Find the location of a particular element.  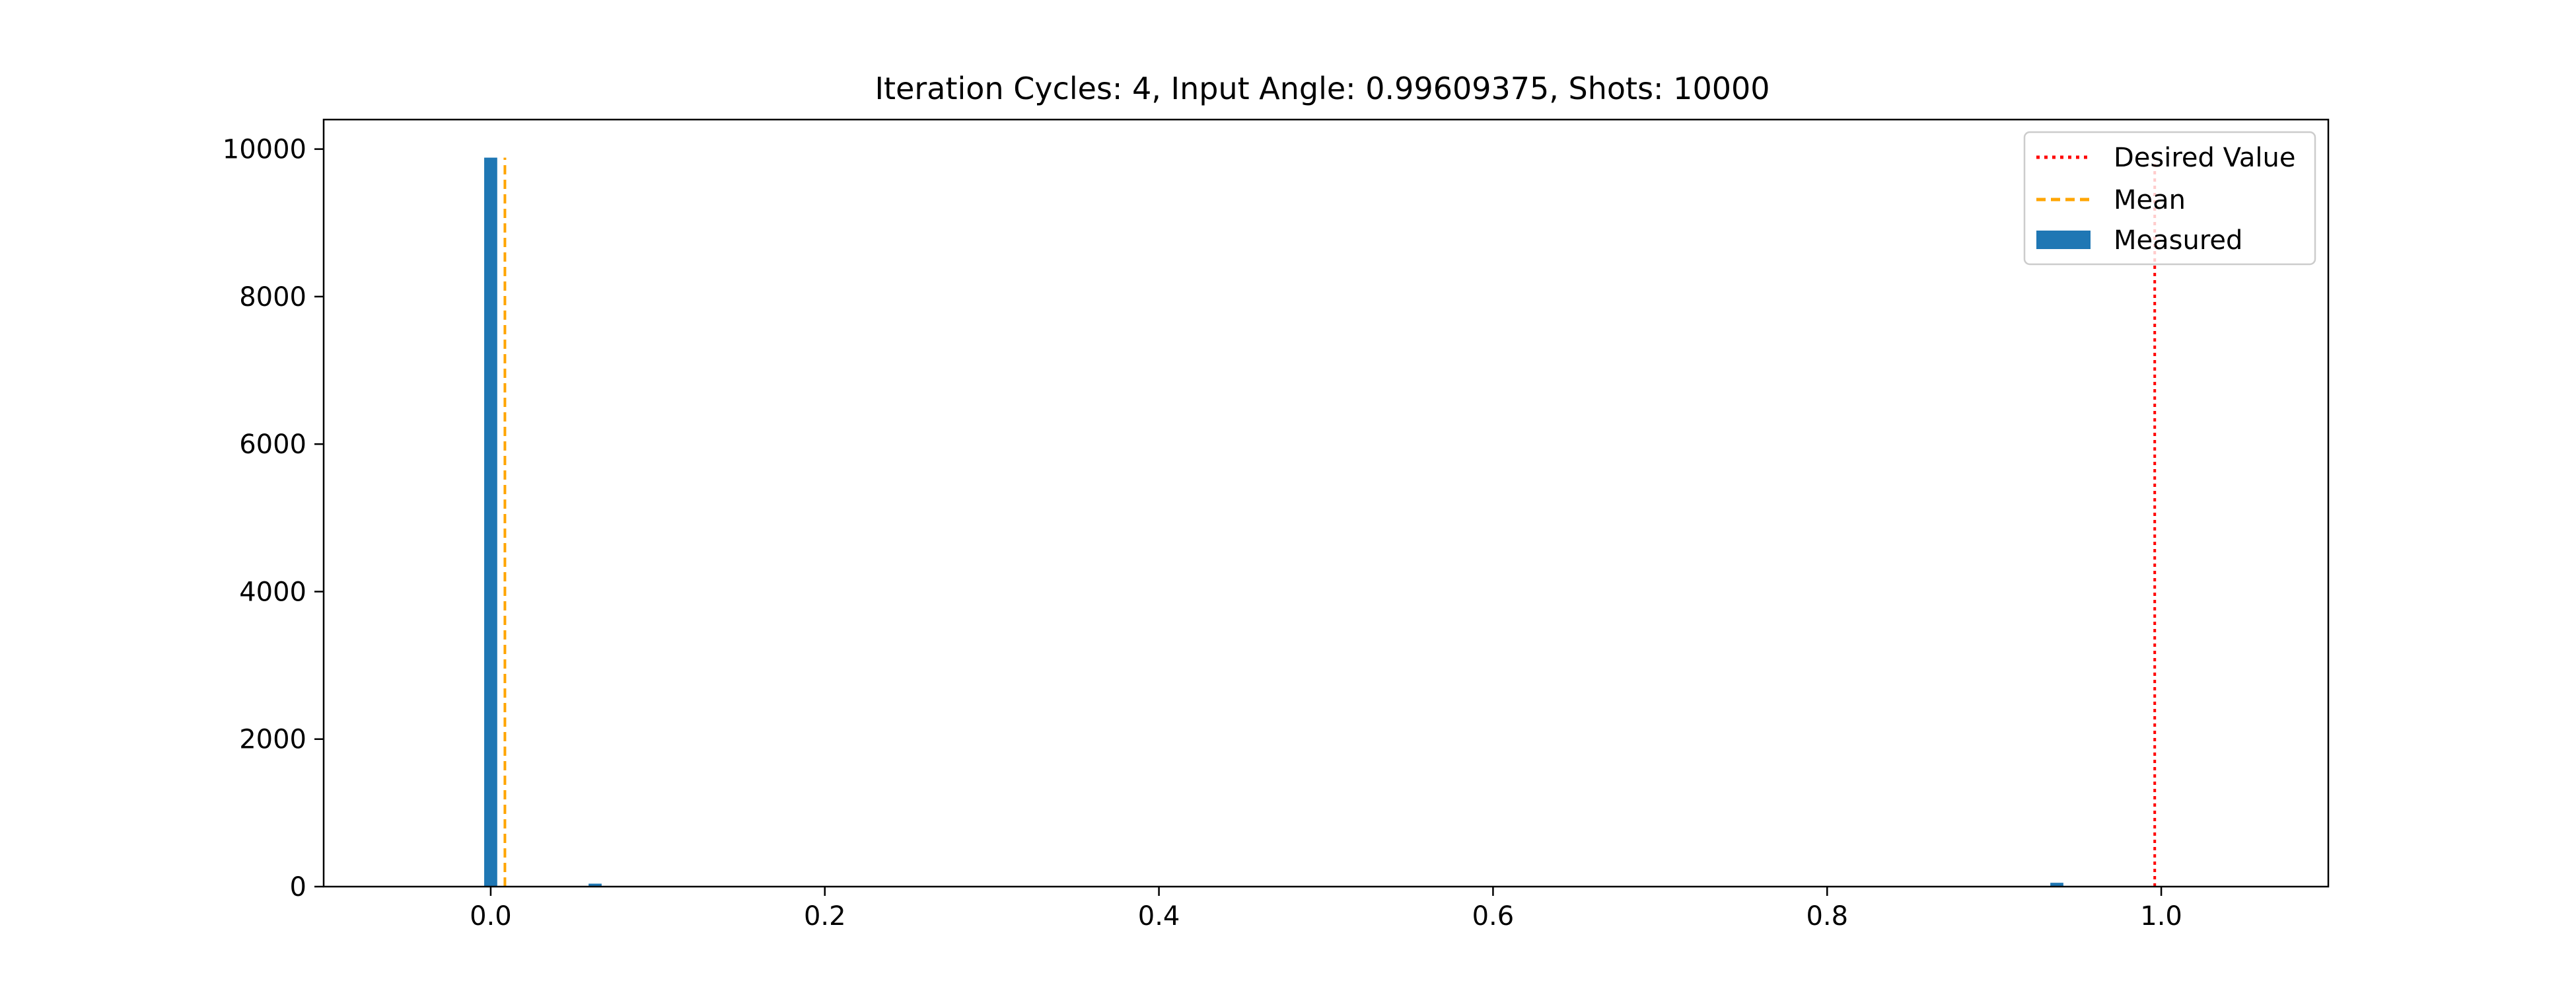

x-tick-label: 0.0 is located at coordinates (491, 916).